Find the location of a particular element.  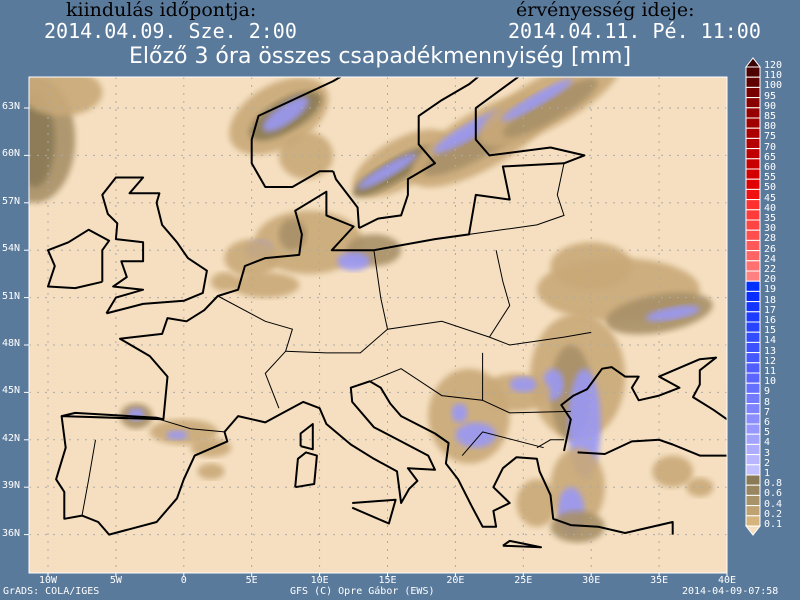

legend-level-label: 19 is located at coordinates (770, 290).